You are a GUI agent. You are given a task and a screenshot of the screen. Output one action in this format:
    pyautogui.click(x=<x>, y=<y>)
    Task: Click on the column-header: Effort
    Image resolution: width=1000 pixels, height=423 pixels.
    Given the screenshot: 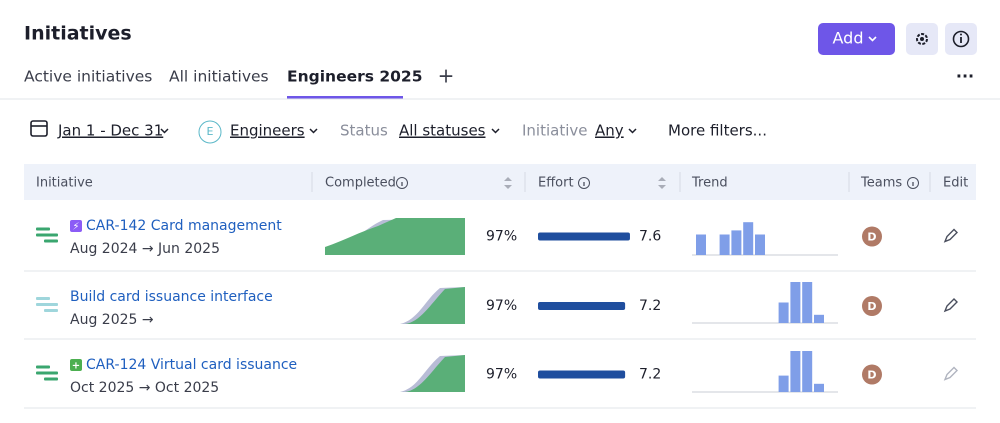 What is the action you would take?
    pyautogui.click(x=556, y=183)
    